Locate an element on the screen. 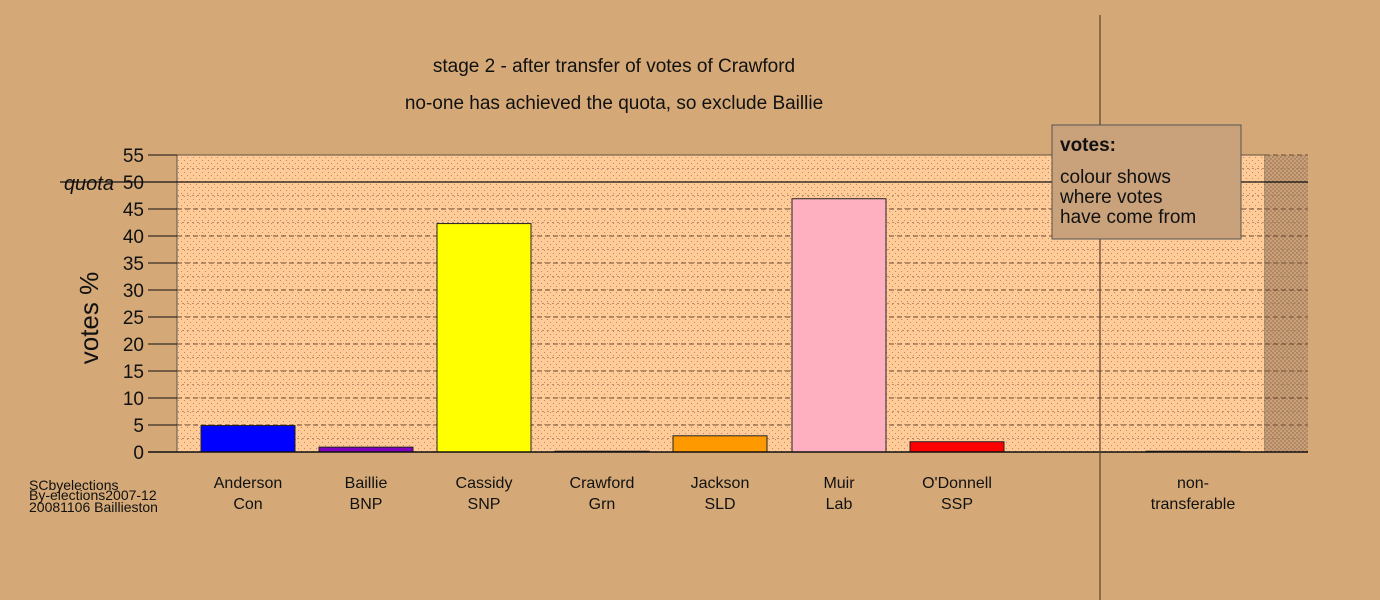  bar-jackson is located at coordinates (720, 444).